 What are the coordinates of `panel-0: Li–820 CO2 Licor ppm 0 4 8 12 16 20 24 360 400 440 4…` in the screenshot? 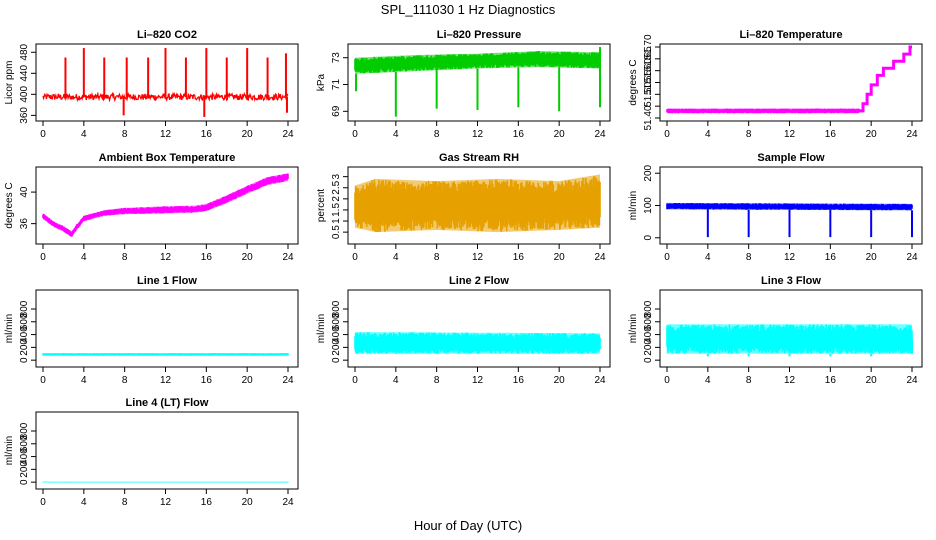 It's located at (151, 84).